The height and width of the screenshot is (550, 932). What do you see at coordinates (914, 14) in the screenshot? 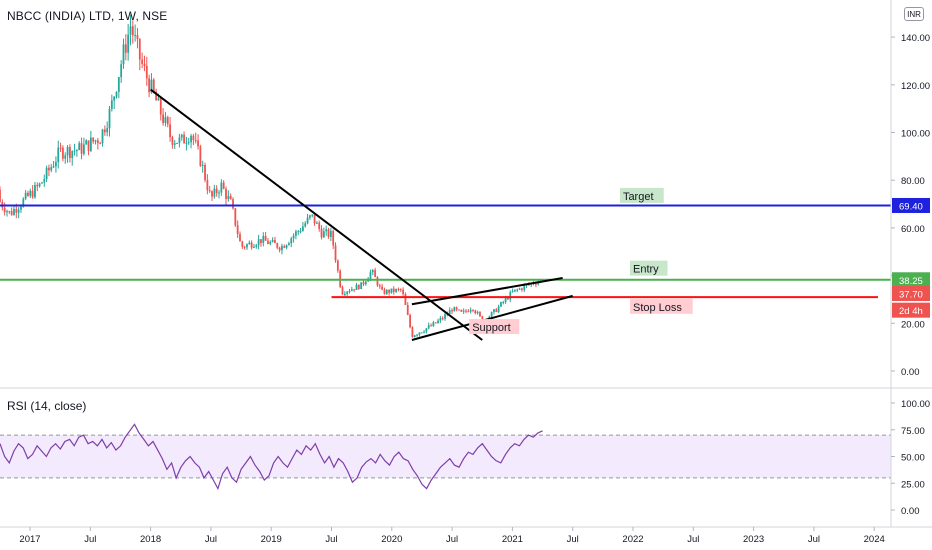
I see `currency-button: INR` at bounding box center [914, 14].